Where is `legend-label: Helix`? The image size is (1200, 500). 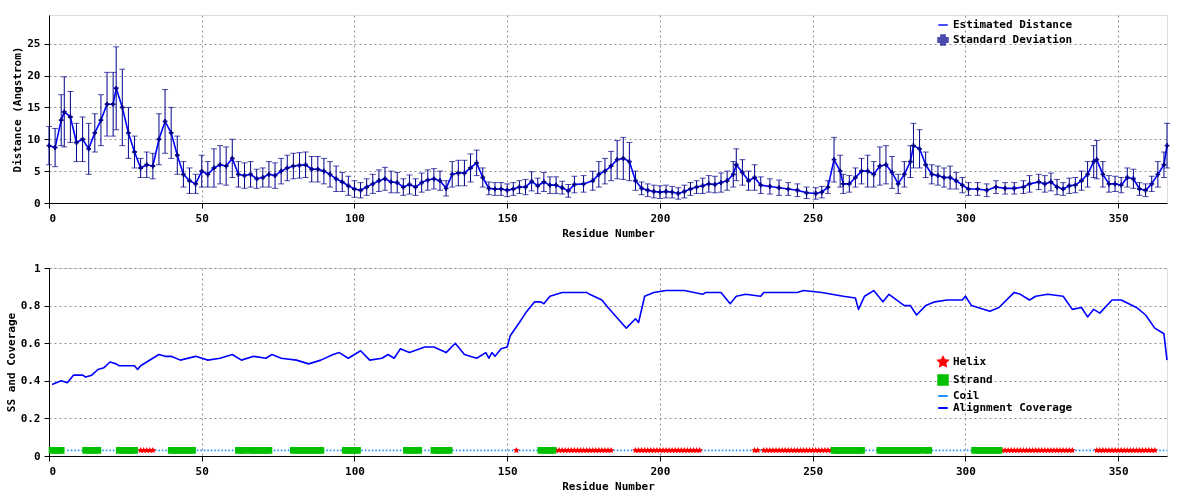 legend-label: Helix is located at coordinates (970, 361).